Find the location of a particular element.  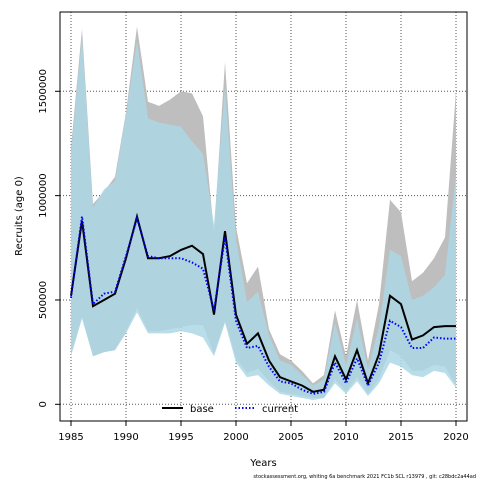

y-tick-label: 0 is located at coordinates (43, 404).